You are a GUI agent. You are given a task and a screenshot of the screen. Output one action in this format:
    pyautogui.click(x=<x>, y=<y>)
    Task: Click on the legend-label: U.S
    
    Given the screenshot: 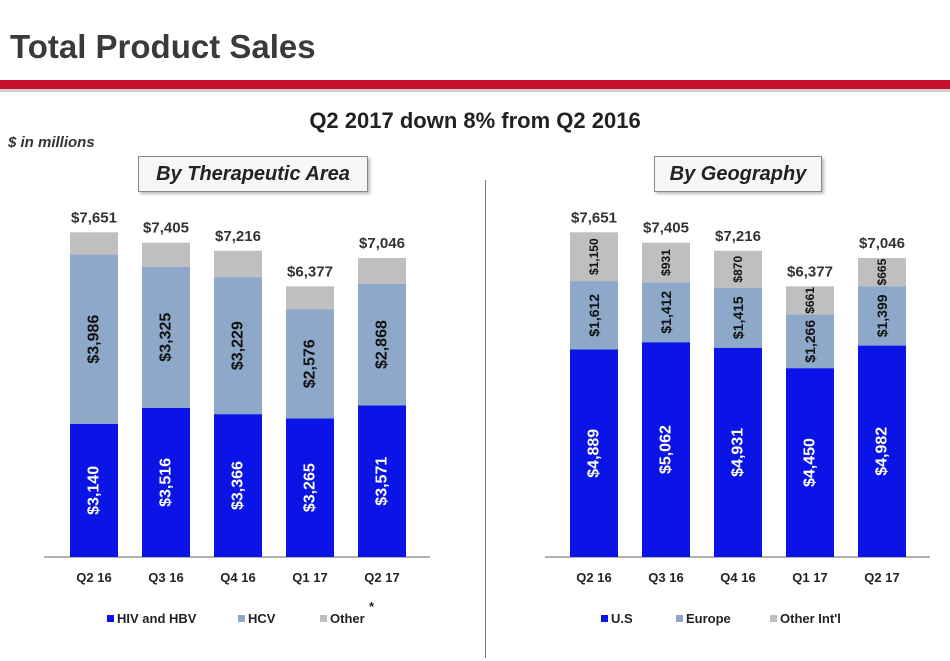 What is the action you would take?
    pyautogui.click(x=622, y=618)
    